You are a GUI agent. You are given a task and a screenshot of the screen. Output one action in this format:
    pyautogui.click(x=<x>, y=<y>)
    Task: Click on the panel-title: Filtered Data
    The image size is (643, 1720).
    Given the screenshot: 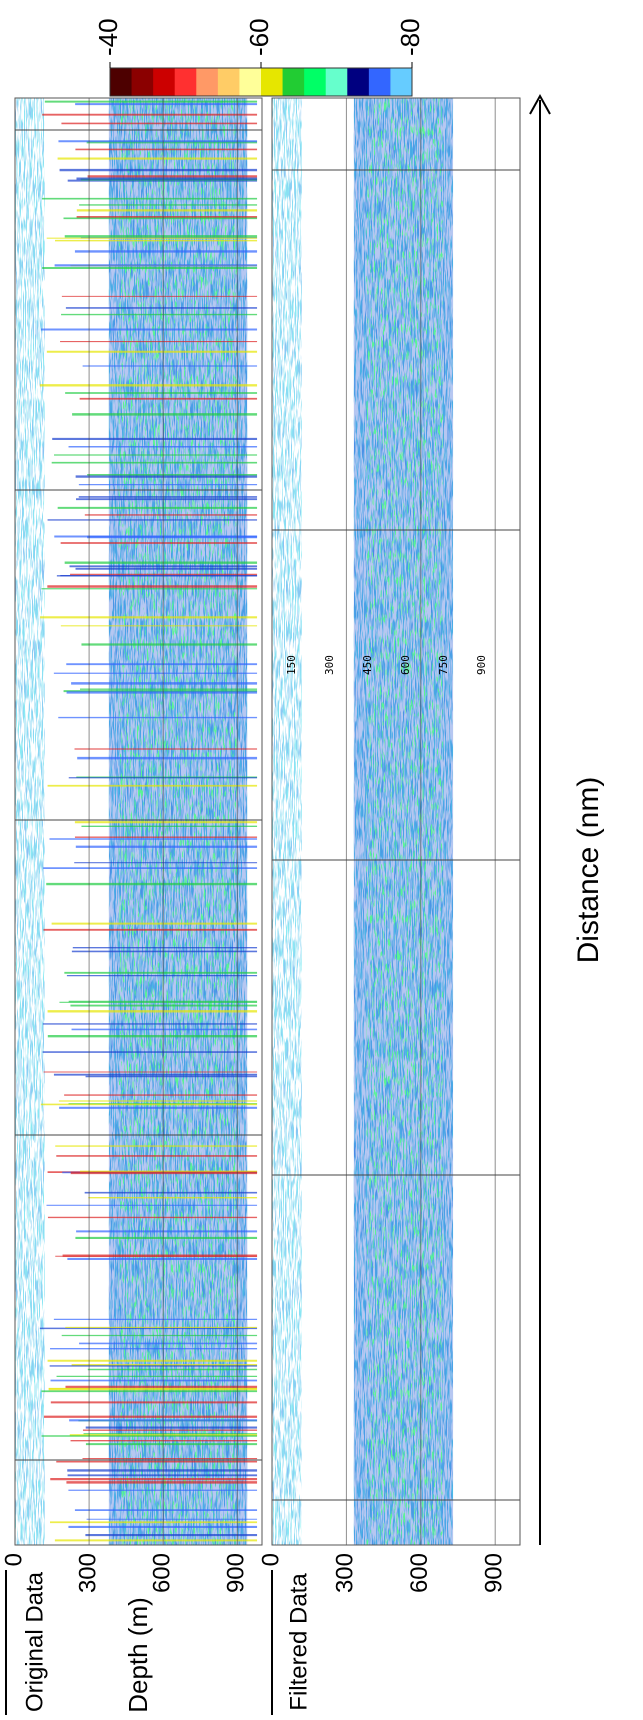 What is the action you would take?
    pyautogui.click(x=298, y=1642)
    